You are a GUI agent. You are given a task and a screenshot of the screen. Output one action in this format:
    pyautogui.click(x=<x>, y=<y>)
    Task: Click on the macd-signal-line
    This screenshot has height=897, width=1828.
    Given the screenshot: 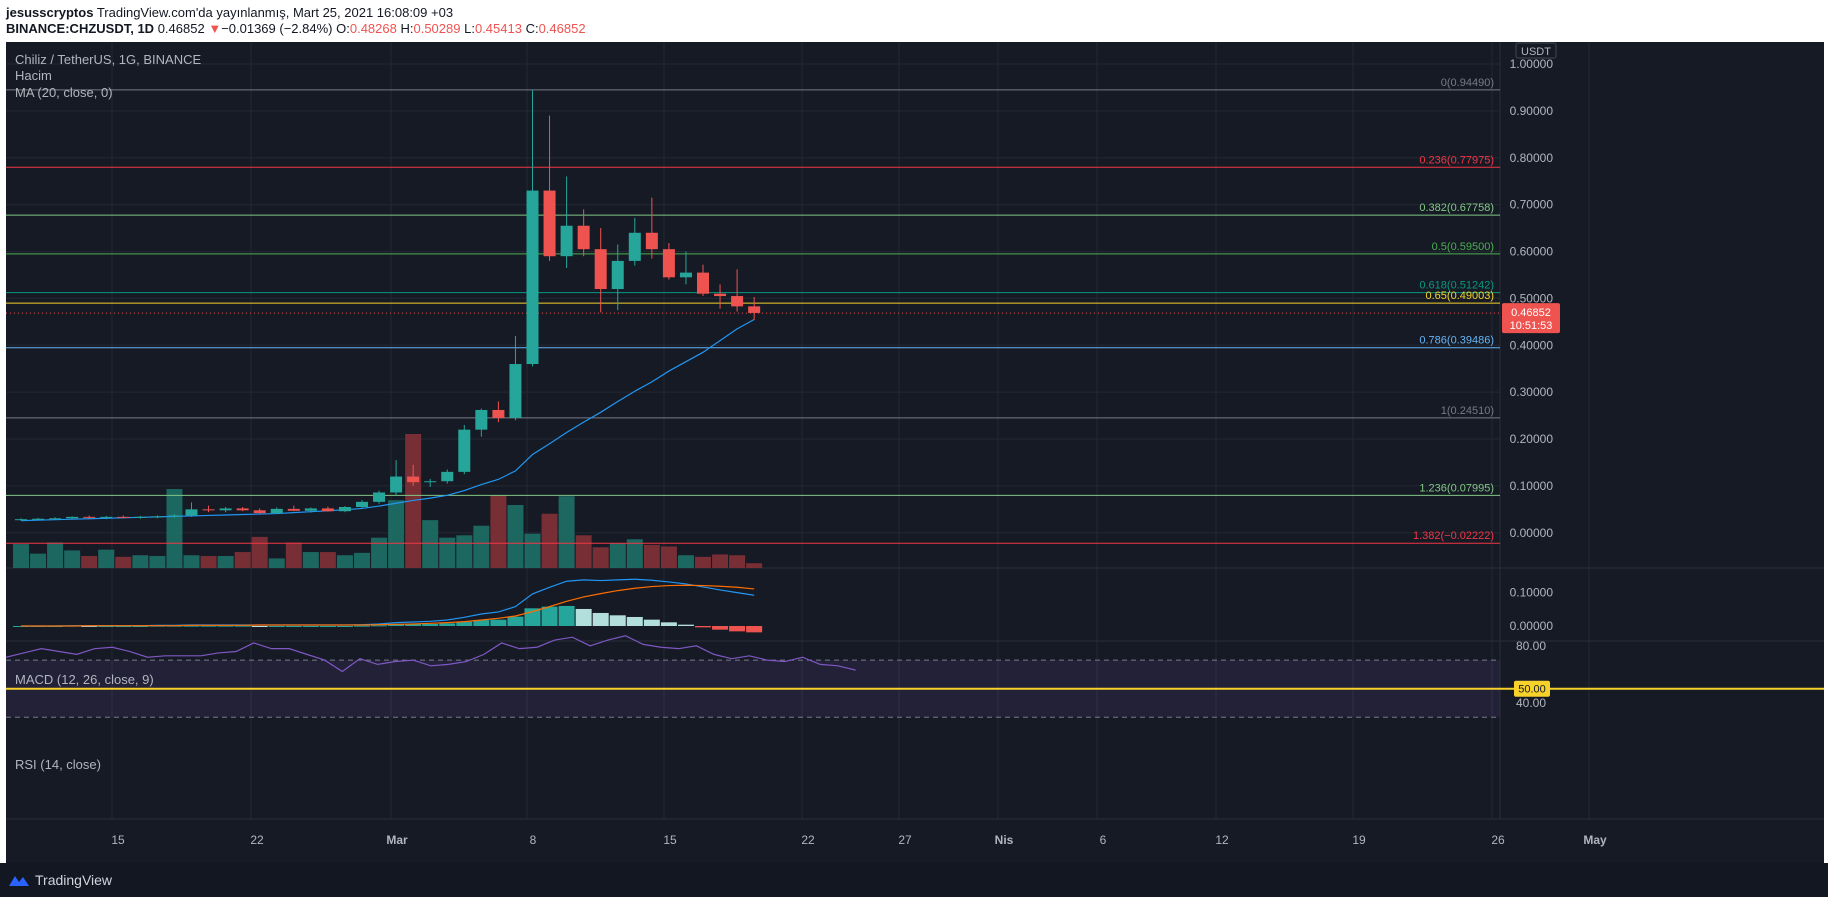 What is the action you would take?
    pyautogui.click(x=388, y=605)
    